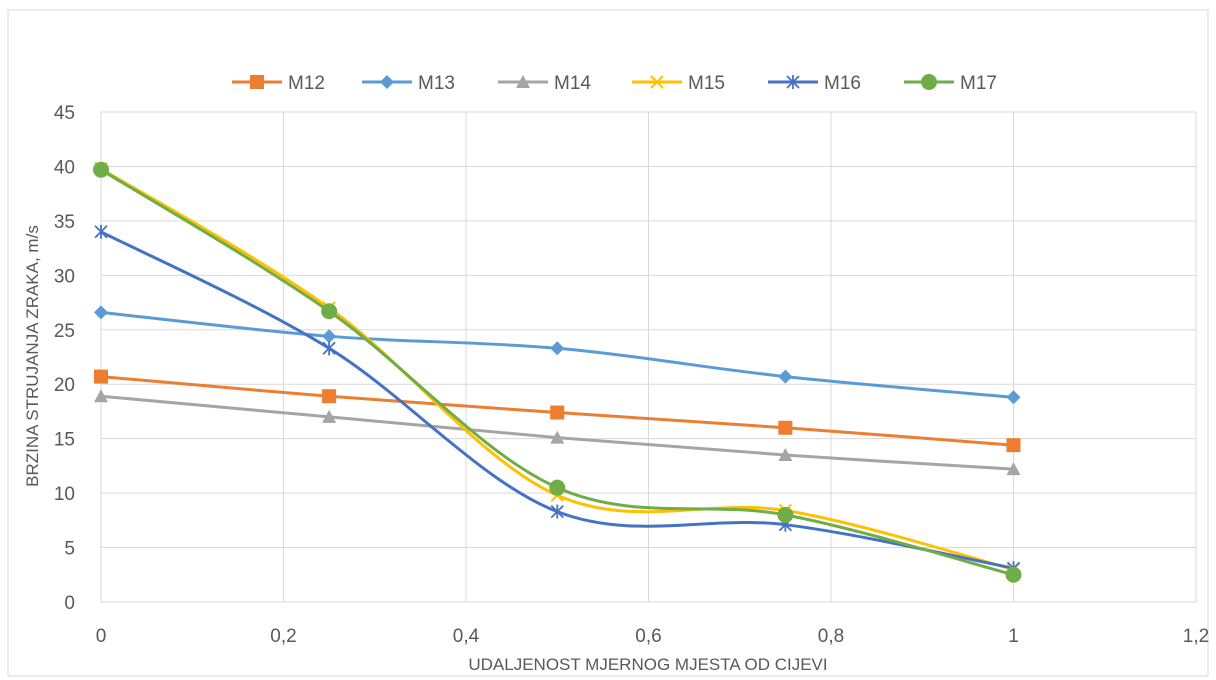 This screenshot has height=680, width=1216. What do you see at coordinates (614, 83) in the screenshot?
I see `legend: M12 M13 M14 M15 M16 M17` at bounding box center [614, 83].